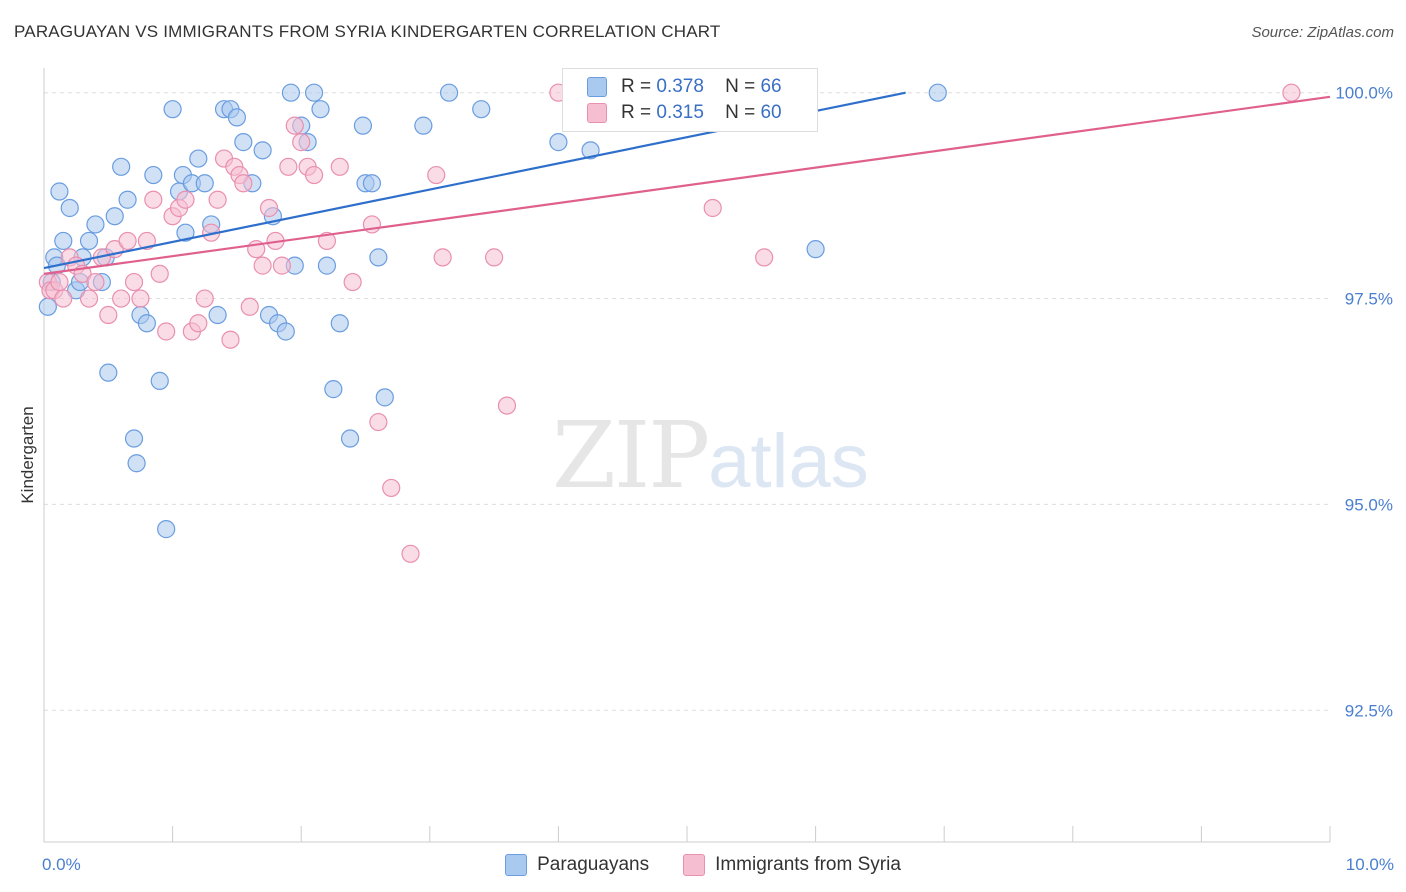 This screenshot has width=1406, height=892. I want to click on legend-label-paraguayans: Paraguayans, so click(593, 864).